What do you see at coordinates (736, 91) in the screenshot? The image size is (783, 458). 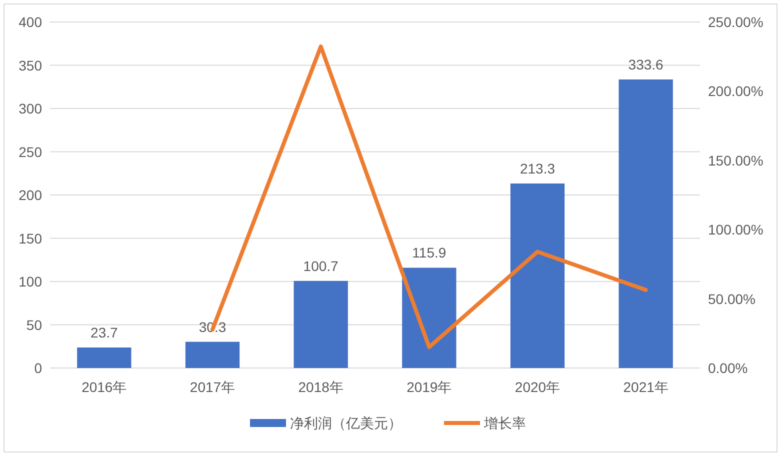 I see `y2-tick-label: 200.00%` at bounding box center [736, 91].